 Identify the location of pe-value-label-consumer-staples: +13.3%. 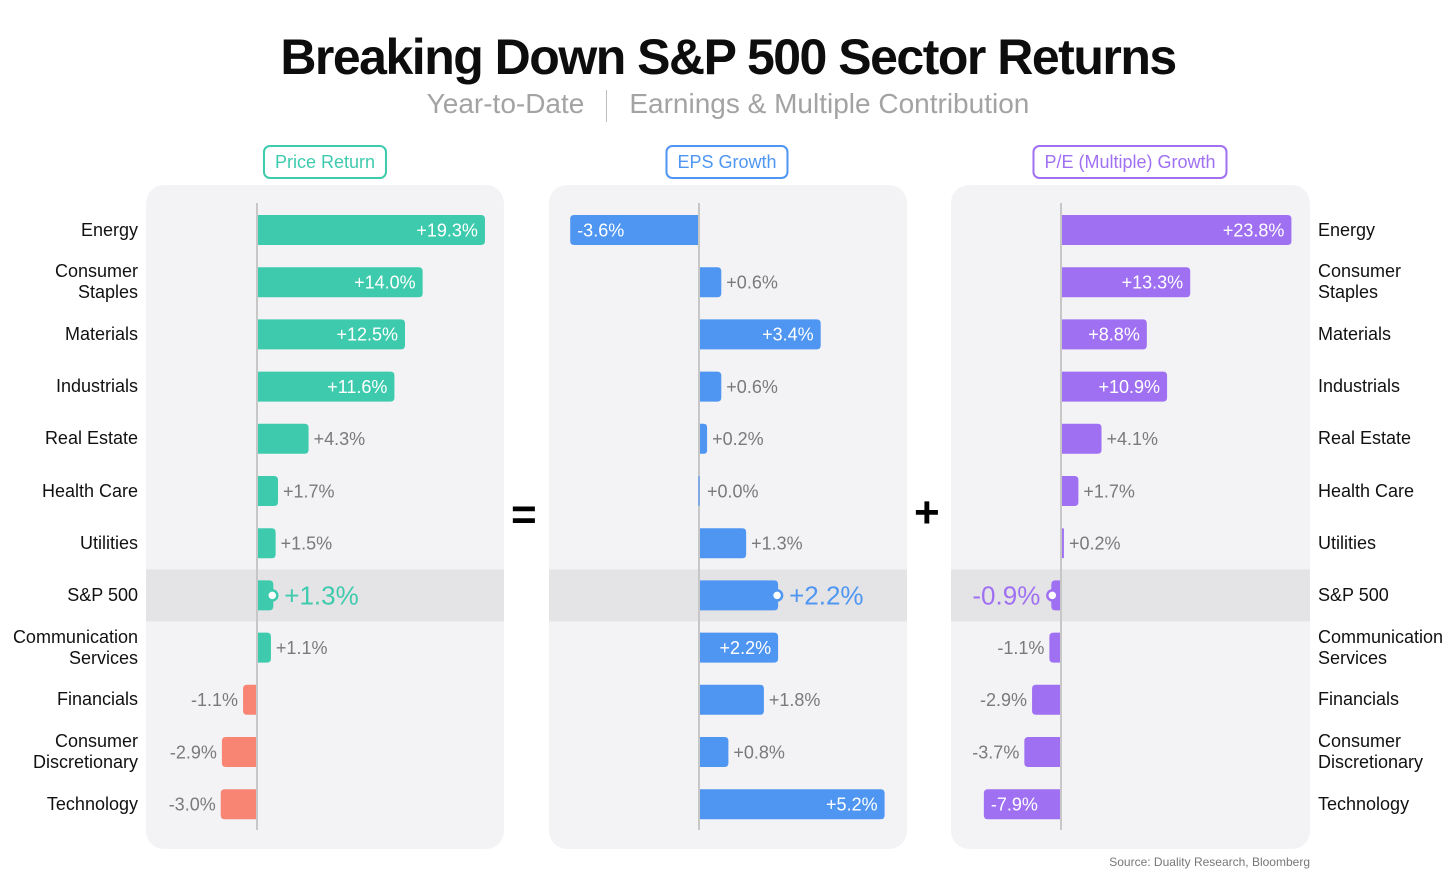
(1153, 283).